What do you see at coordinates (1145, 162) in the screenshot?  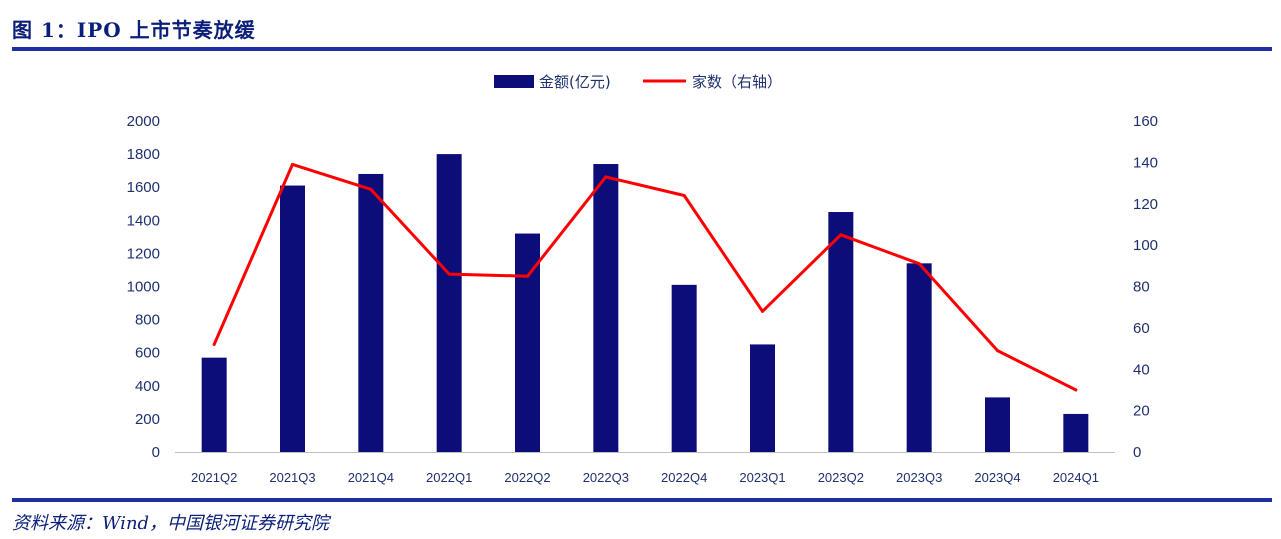 I see `right-tick-label: 140` at bounding box center [1145, 162].